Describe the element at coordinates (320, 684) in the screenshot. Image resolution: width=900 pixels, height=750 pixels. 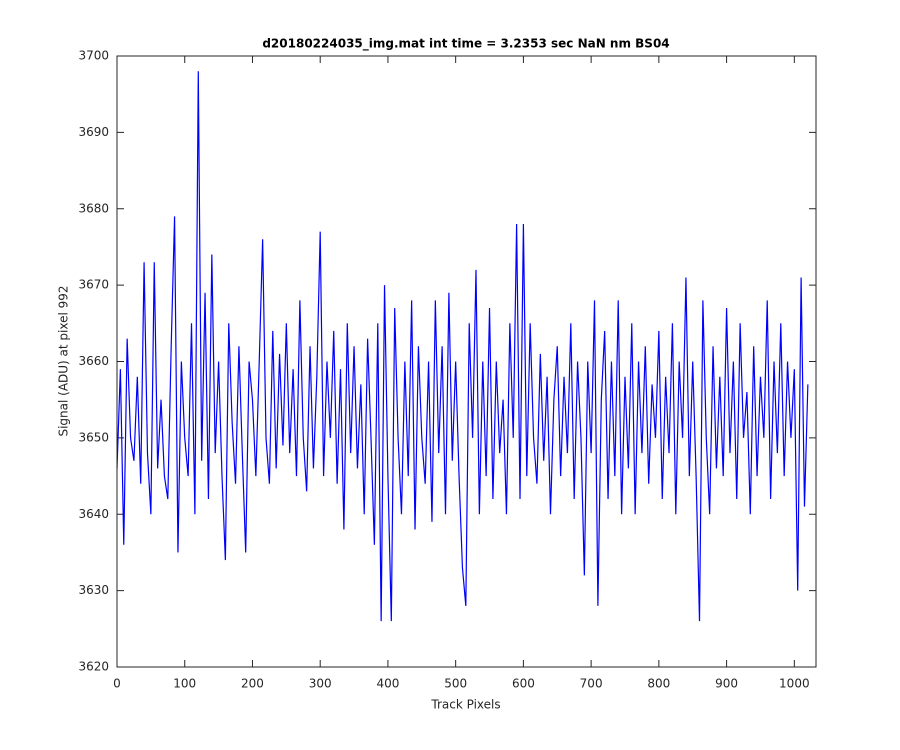
I see `x-tick-label: 300` at that location.